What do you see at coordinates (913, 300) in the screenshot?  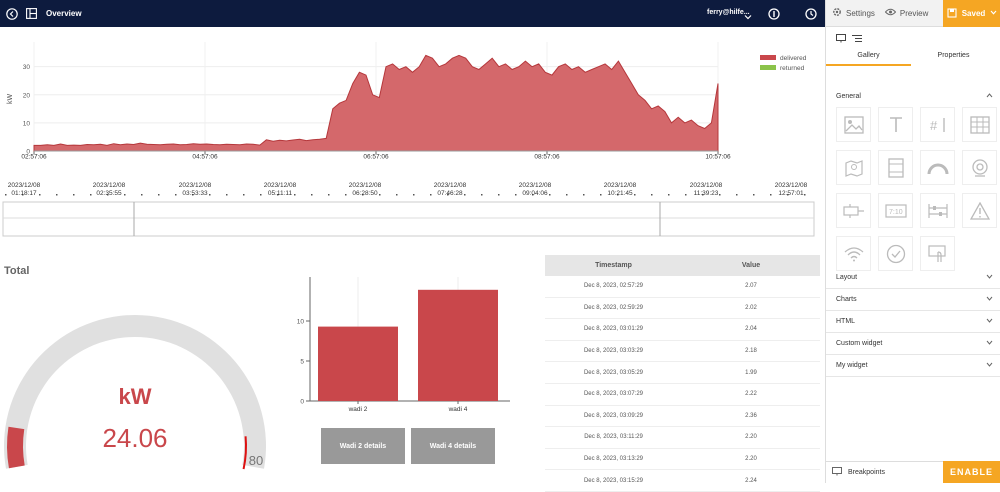 I see `section-charts: Charts` at bounding box center [913, 300].